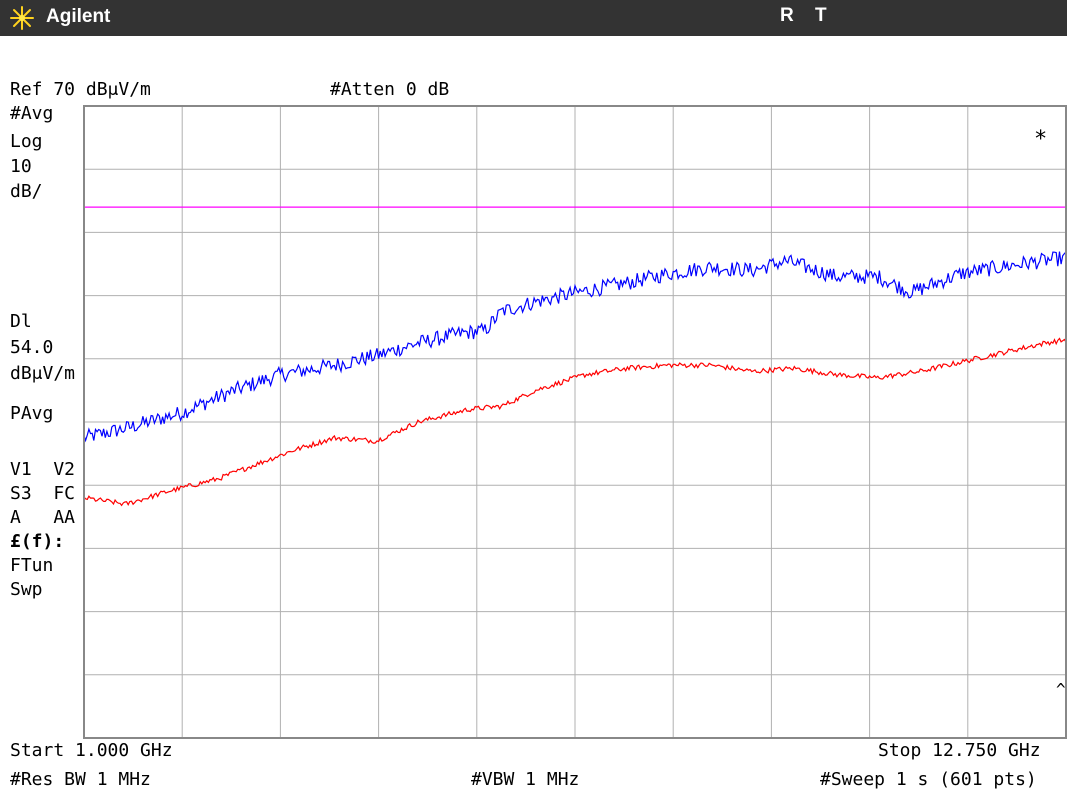 The height and width of the screenshot is (798, 1067). What do you see at coordinates (390, 89) in the screenshot?
I see `attenuation: #Atten 0 dB` at bounding box center [390, 89].